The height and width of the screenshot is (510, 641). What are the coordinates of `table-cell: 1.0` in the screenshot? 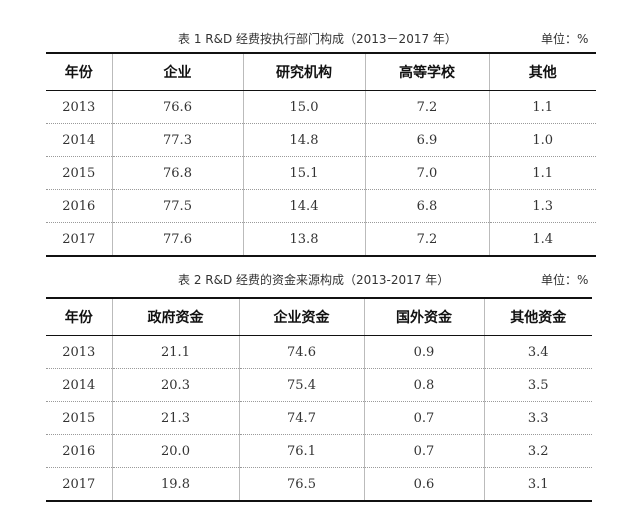 It's located at (542, 140).